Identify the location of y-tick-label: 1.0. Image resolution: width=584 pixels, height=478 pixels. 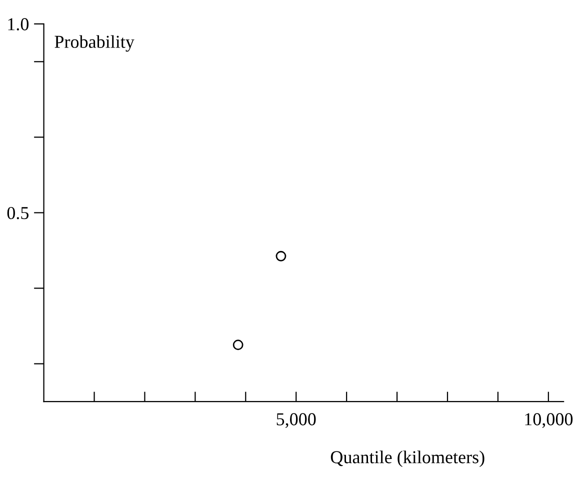
(18, 24).